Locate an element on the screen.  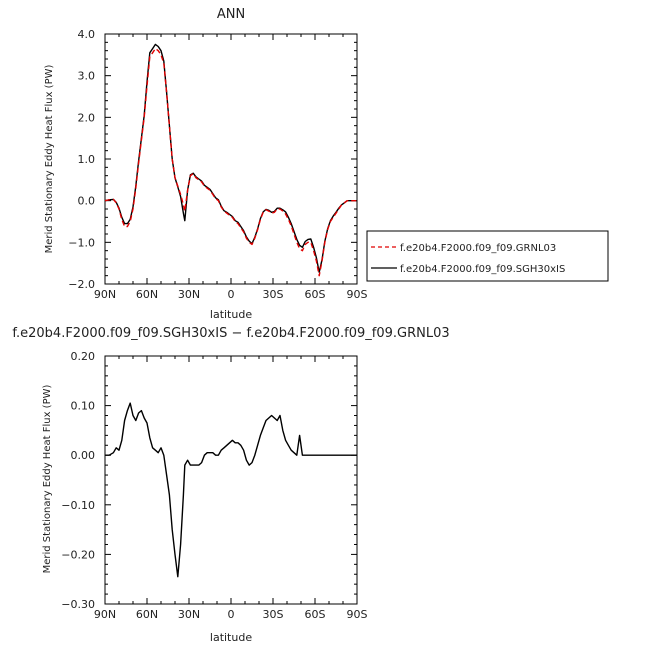
bottom-plot-y-axis-label: Merid Stationary Eddy Heat Flux (PW) is located at coordinates (47, 479).